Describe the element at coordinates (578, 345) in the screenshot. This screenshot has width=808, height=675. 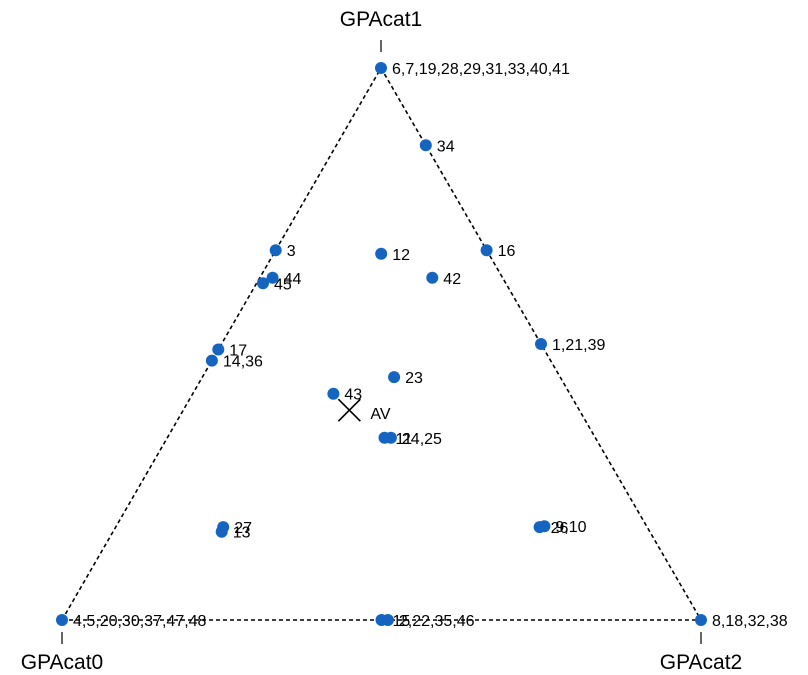
I see `point-1-21-39-label: 1,21,39` at that location.